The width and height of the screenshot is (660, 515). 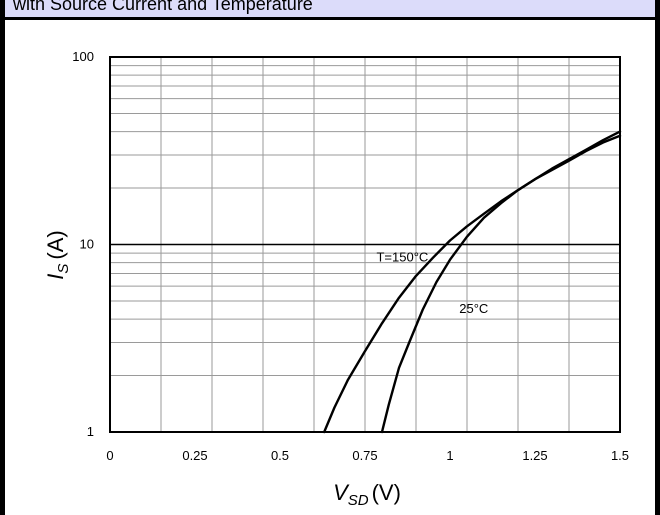 I want to click on y-axis-title: IS (A), so click(x=57, y=254).